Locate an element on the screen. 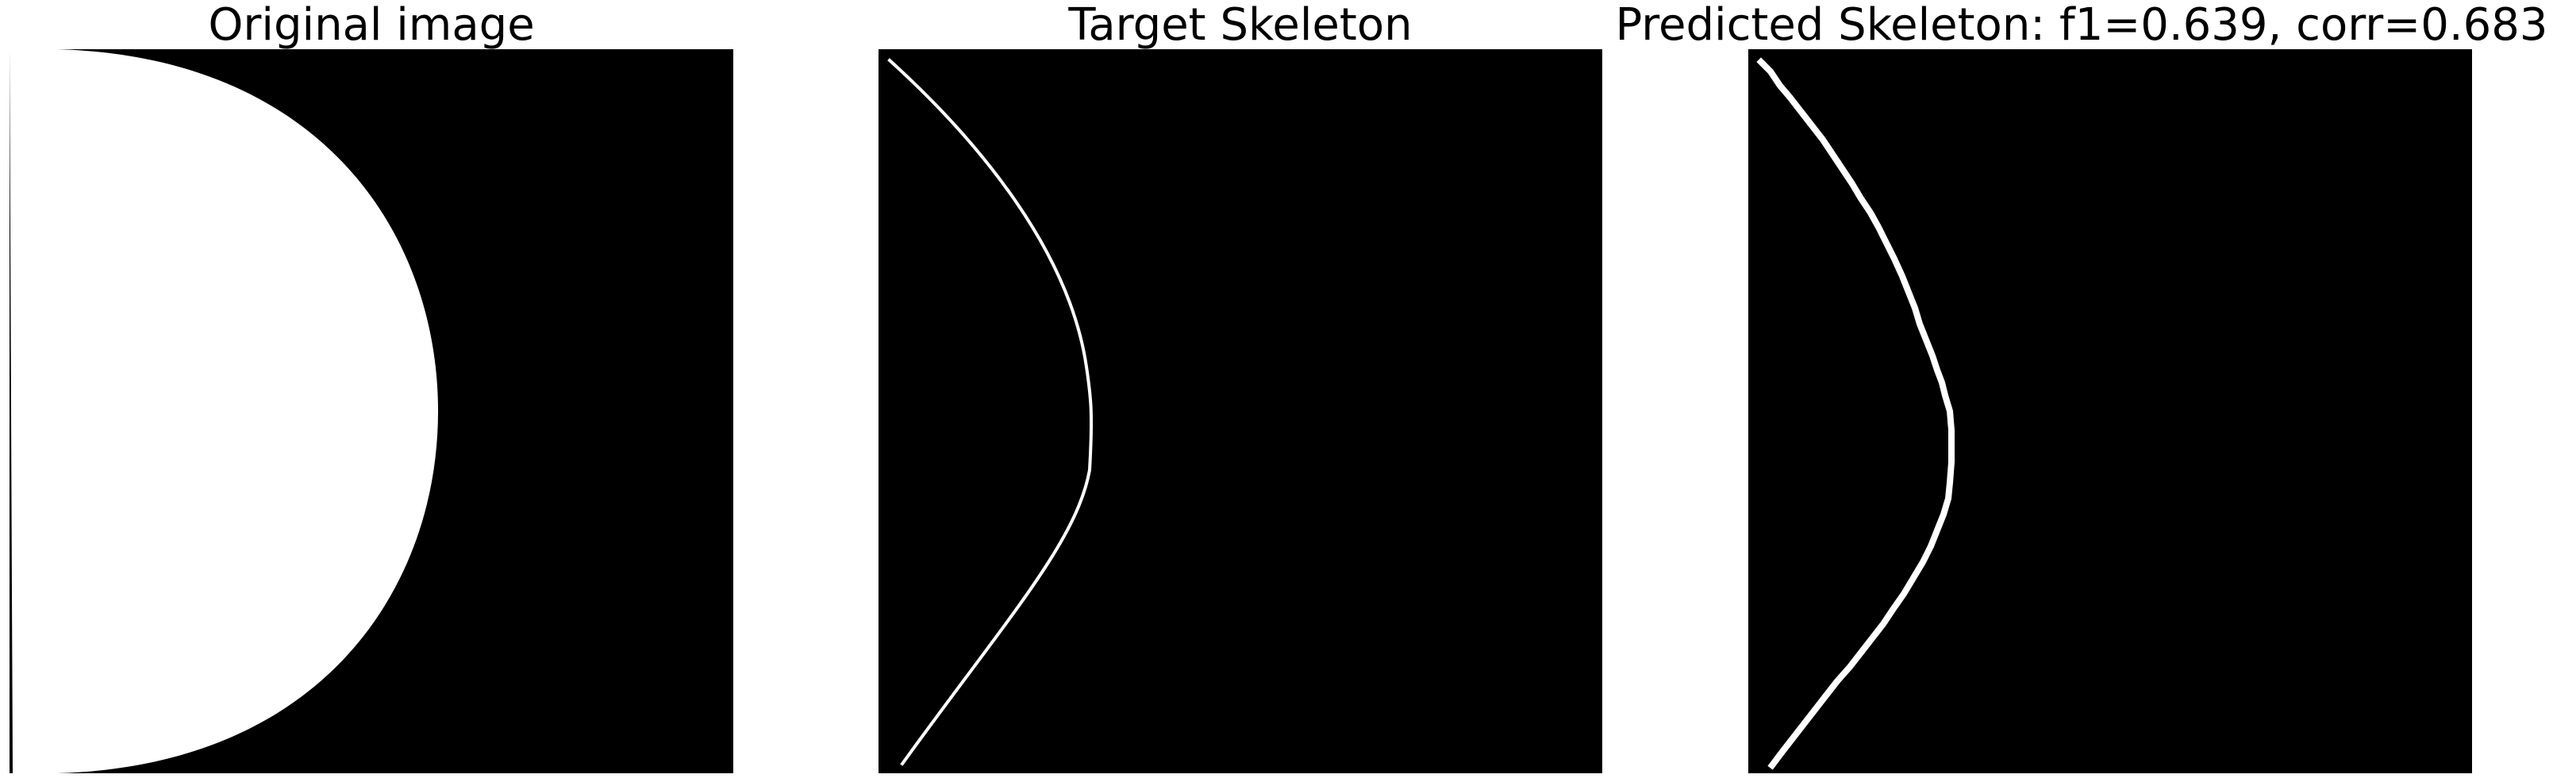 This screenshot has width=2576, height=782. predicted-skeleton-title: Predicted Skeleton: f1=0.639, corr=0.683 is located at coordinates (2081, 25).